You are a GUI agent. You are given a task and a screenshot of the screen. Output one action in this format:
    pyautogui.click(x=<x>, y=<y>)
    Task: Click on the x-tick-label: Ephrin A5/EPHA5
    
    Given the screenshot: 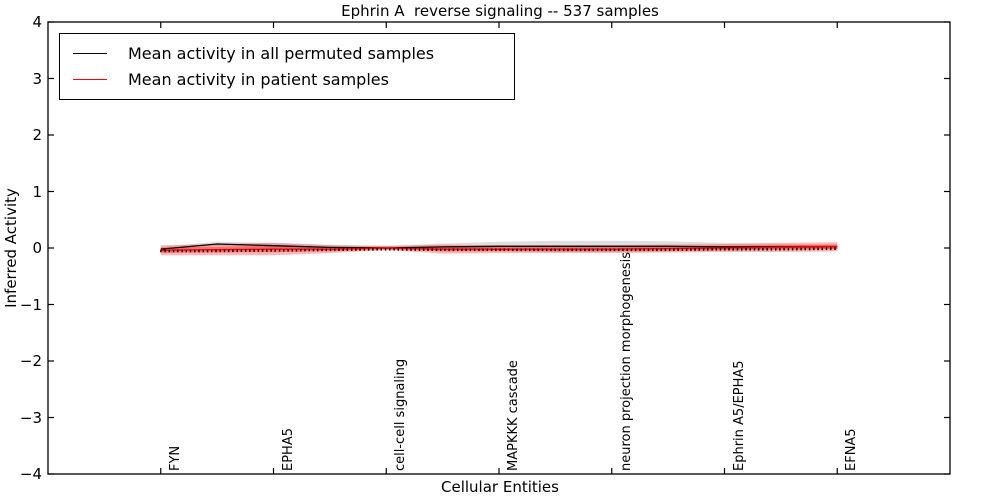 What is the action you would take?
    pyautogui.click(x=739, y=415)
    